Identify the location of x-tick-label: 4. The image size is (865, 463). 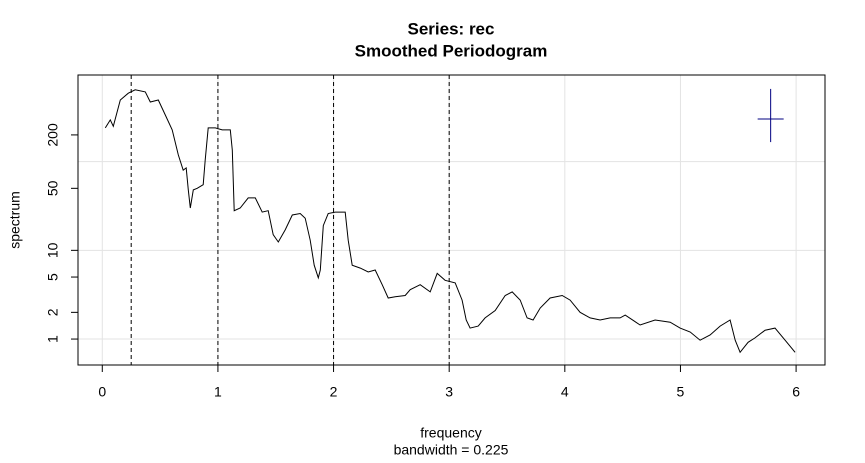
(565, 392).